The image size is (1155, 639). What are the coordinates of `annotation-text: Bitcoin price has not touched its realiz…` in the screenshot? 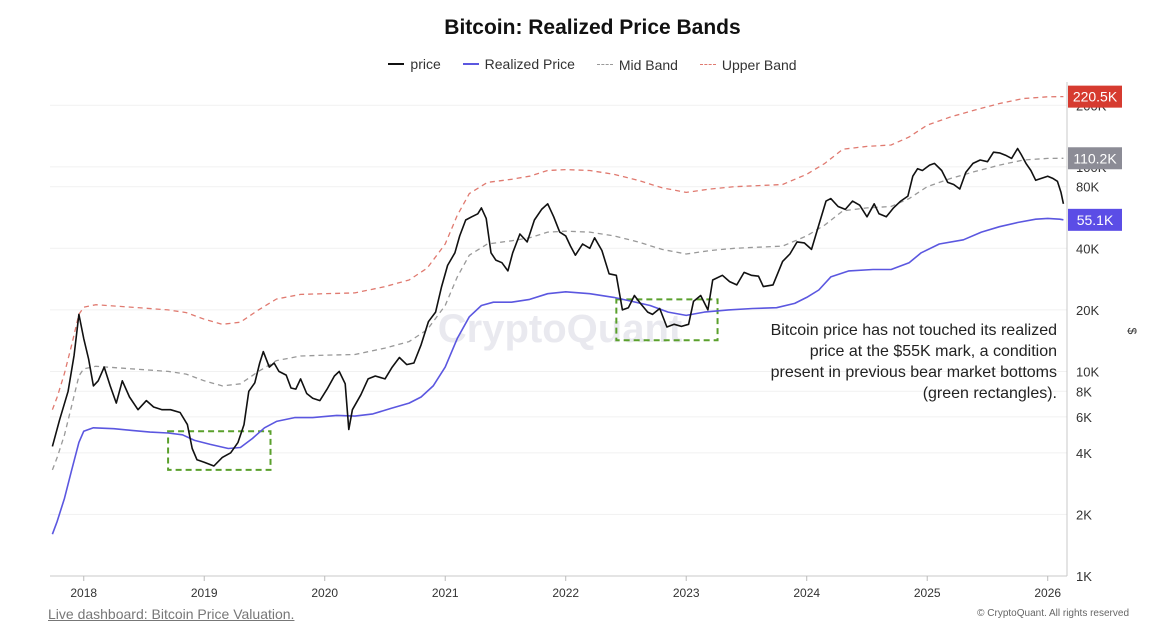 It's located at (913, 362).